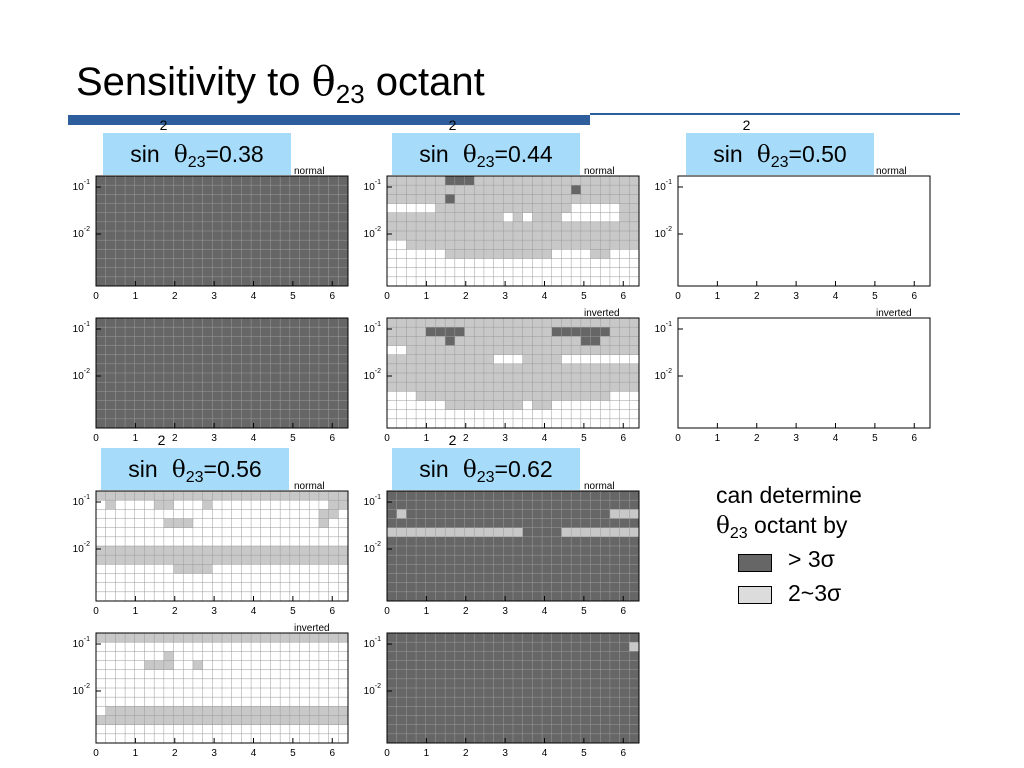 This screenshot has width=1024, height=768. Describe the element at coordinates (332, 438) in the screenshot. I see `x-tick-label: 6` at that location.